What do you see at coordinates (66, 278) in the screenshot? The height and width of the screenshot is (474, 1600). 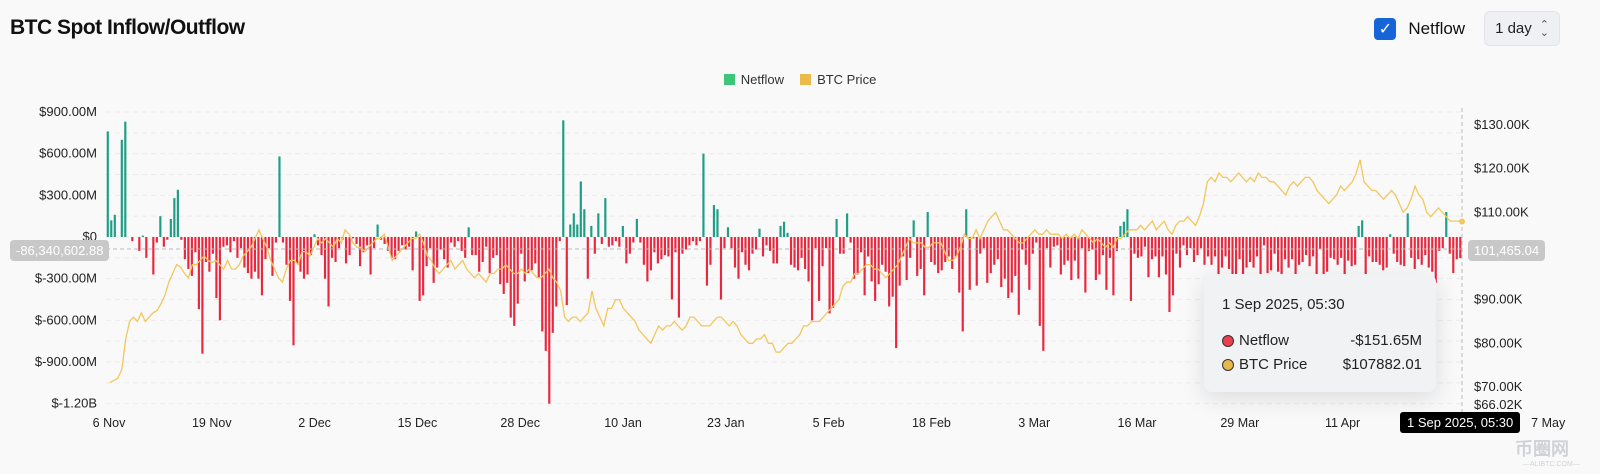 I see `y-left-tick-label: $-300.00M` at bounding box center [66, 278].